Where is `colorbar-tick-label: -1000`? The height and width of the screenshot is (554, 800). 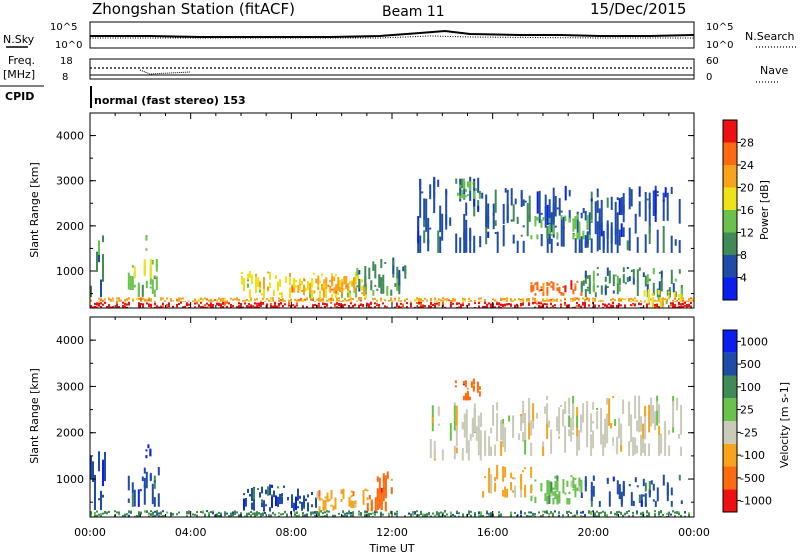
colorbar-tick-label: -1000 is located at coordinates (756, 501).